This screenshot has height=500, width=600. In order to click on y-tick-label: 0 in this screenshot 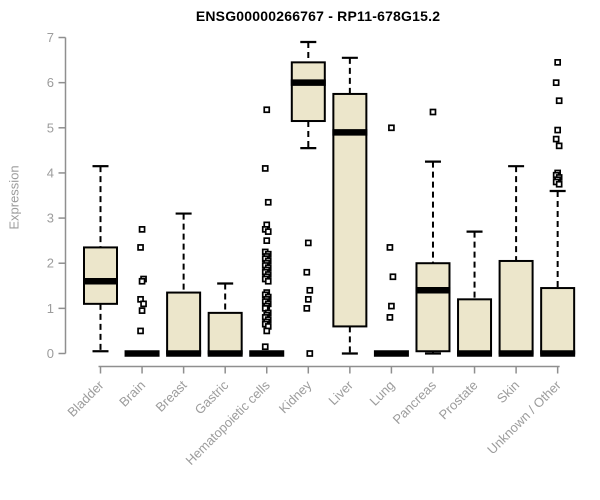, I will do `click(50, 353)`.